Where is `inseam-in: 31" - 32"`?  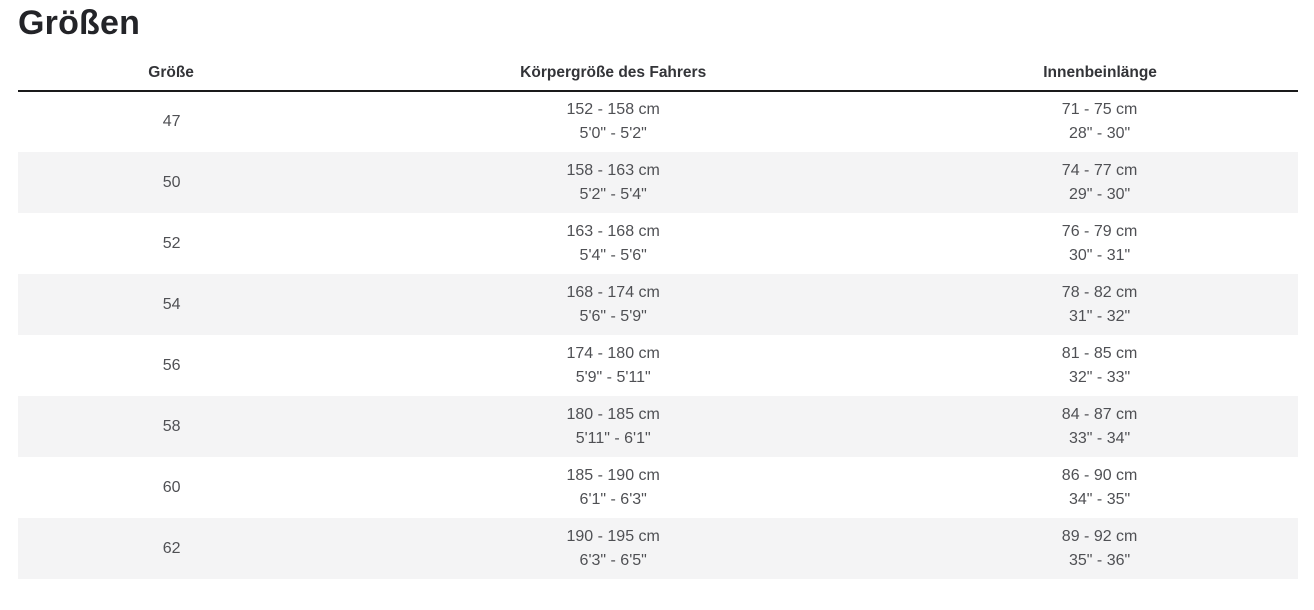
inseam-in: 31" - 32" is located at coordinates (1100, 316).